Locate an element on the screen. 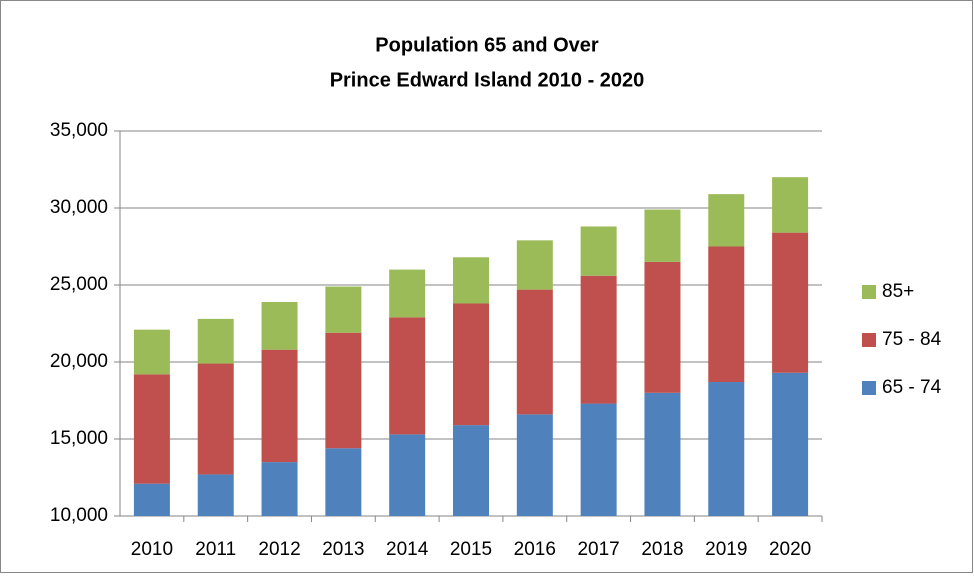 This screenshot has width=974, height=579. x-tick-label: 2012 is located at coordinates (279, 549).